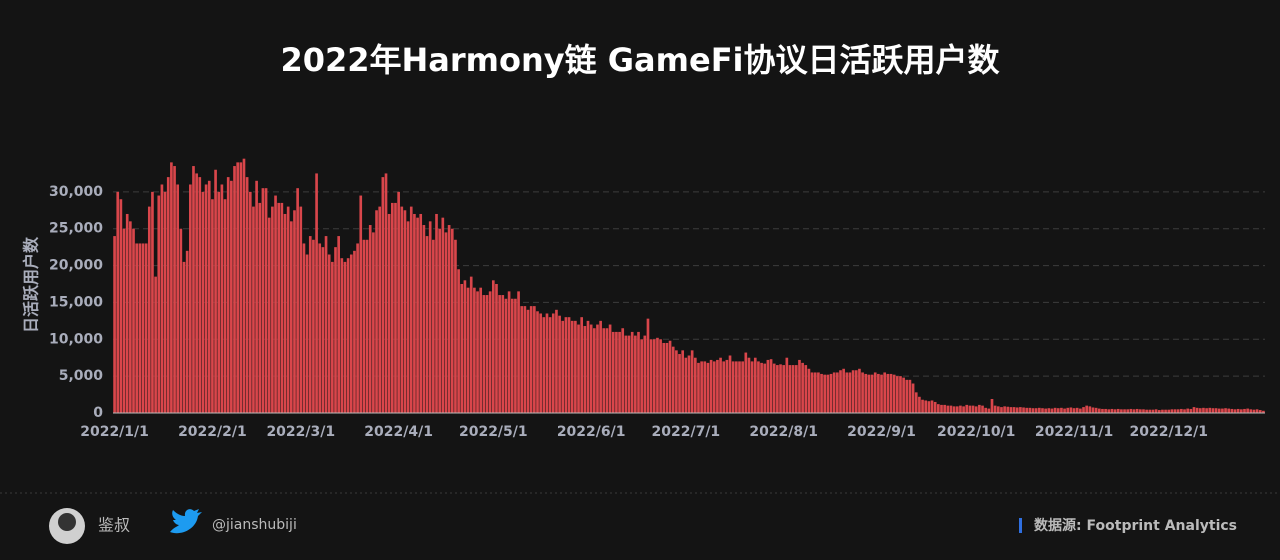 Image resolution: width=1280 pixels, height=560 pixels. What do you see at coordinates (881, 432) in the screenshot?
I see `x-tick-label: 2022/9/1` at bounding box center [881, 432].